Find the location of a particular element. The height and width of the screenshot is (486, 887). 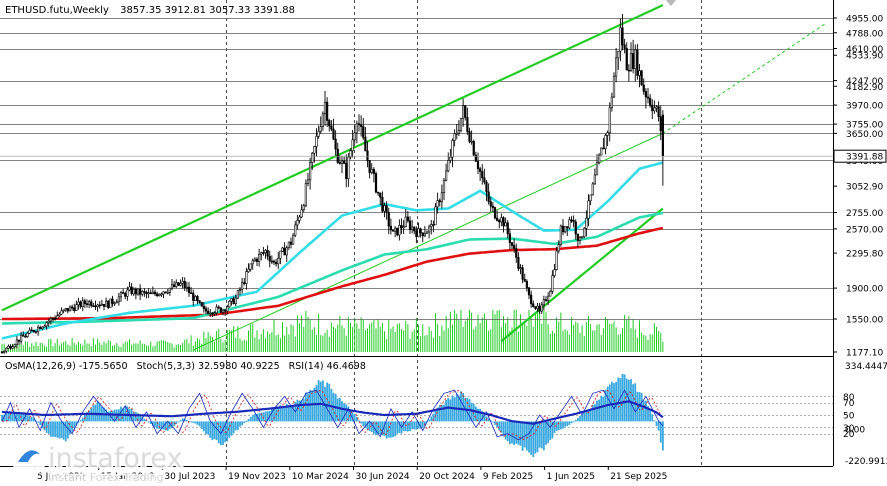

price-tick-label: 1550.00 is located at coordinates (864, 321).